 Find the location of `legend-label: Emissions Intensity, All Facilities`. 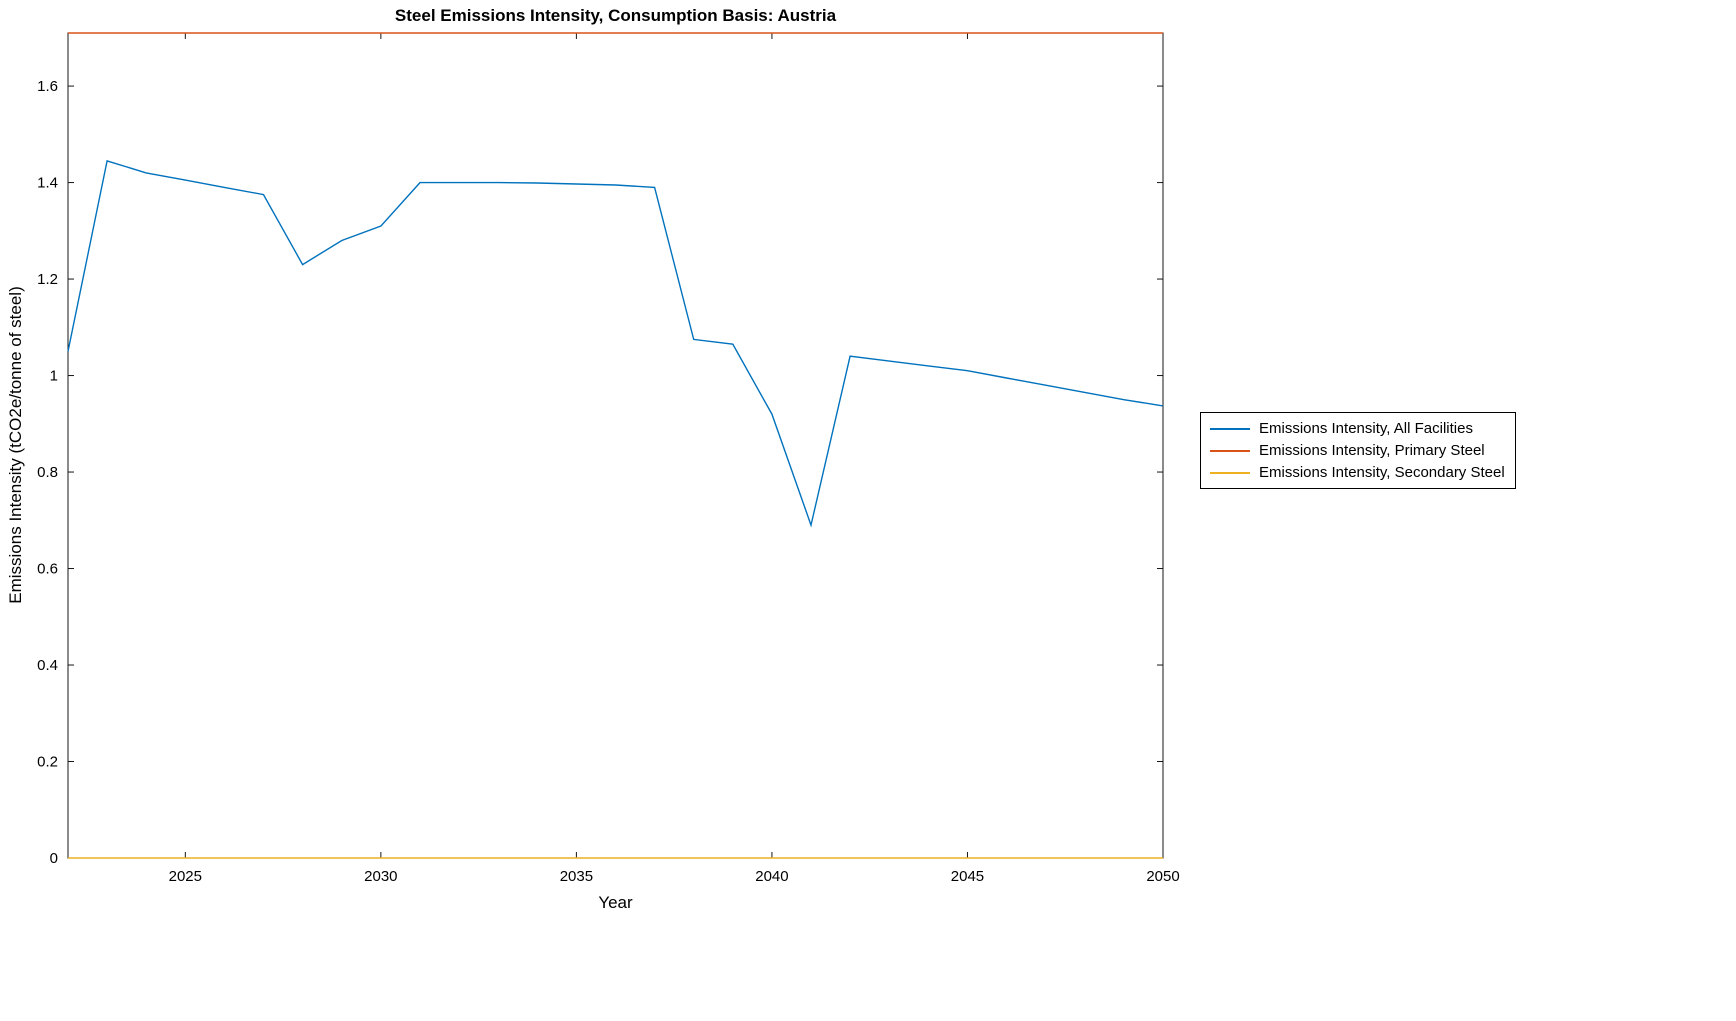

legend-label: Emissions Intensity, All Facilities is located at coordinates (1366, 428).